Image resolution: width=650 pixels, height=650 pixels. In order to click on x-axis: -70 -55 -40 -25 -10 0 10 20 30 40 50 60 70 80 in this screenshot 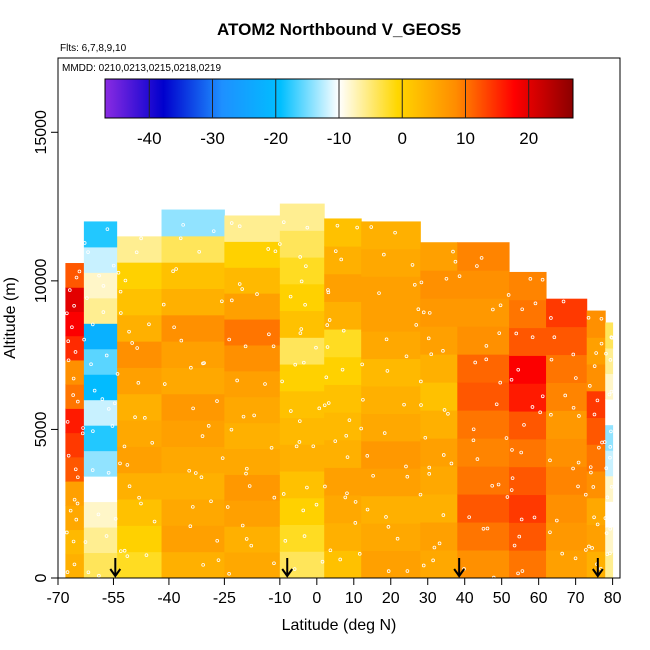, I will do `click(334, 592)`.